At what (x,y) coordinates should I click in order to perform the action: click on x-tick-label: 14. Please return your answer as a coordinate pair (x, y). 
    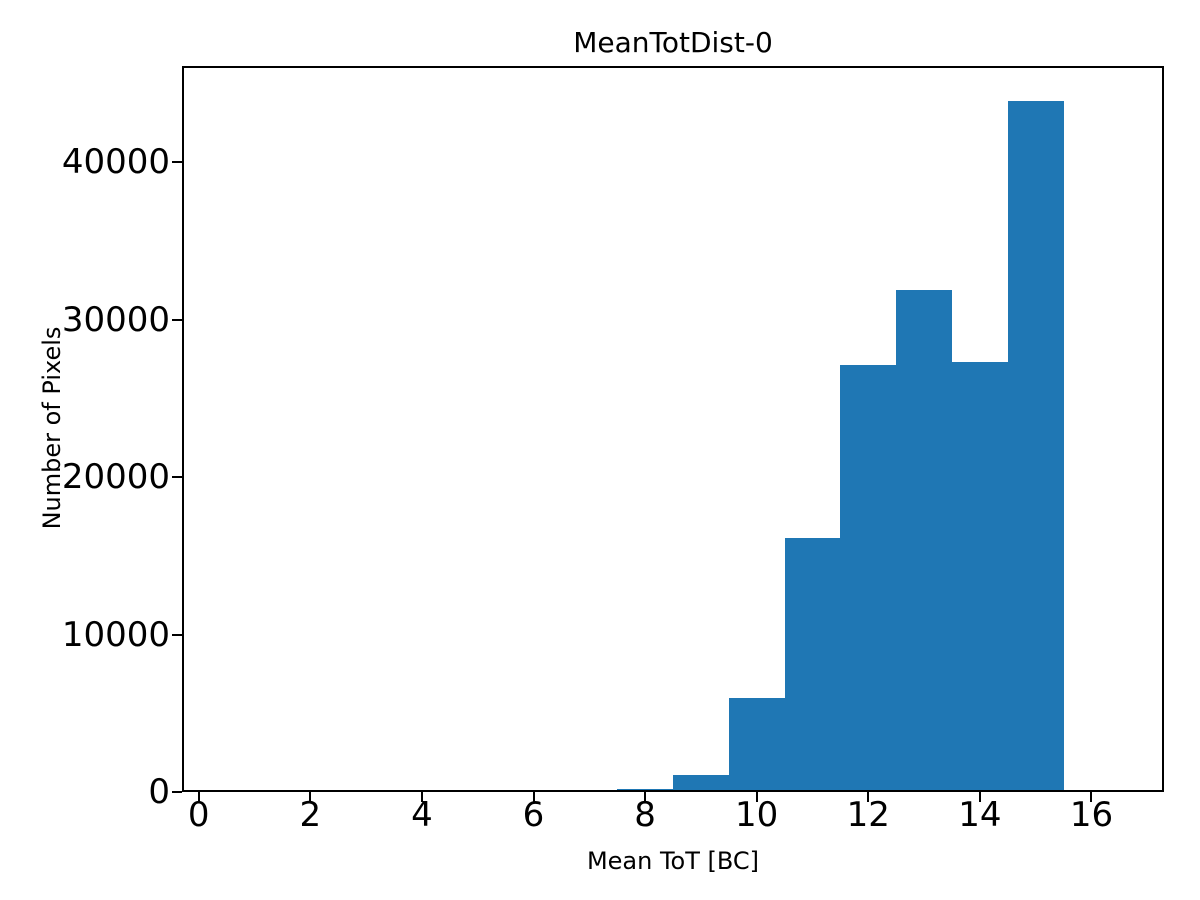
    Looking at the image, I should click on (980, 815).